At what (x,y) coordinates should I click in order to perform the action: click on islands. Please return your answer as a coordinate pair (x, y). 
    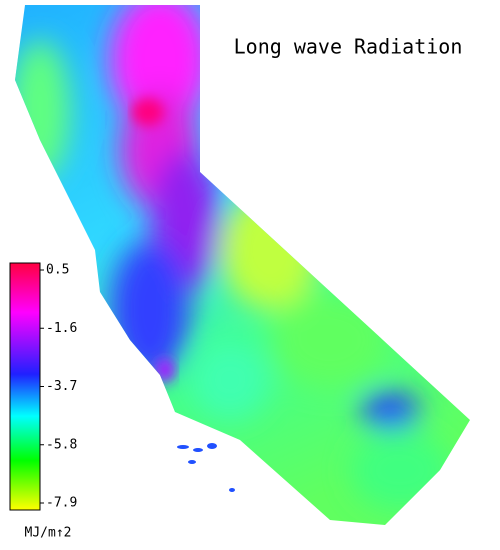
    Looking at the image, I should click on (206, 467).